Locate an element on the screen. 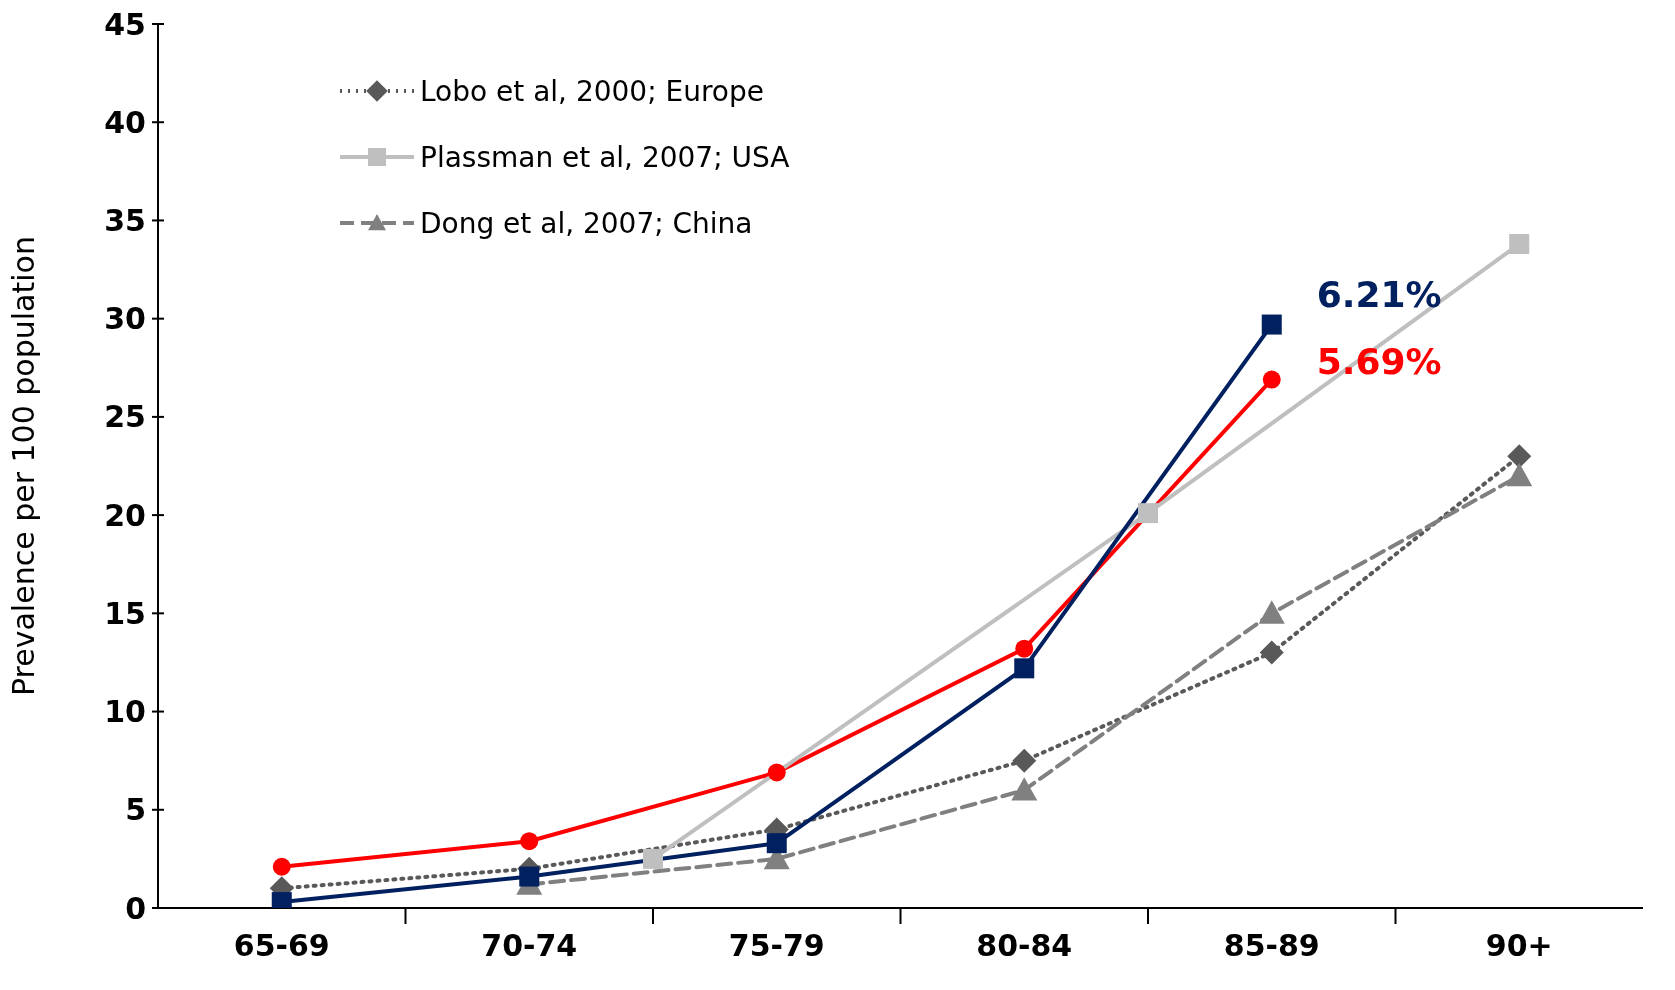 The width and height of the screenshot is (1675, 990). legend-label: Plassman et al, 2007; USA is located at coordinates (605, 157).